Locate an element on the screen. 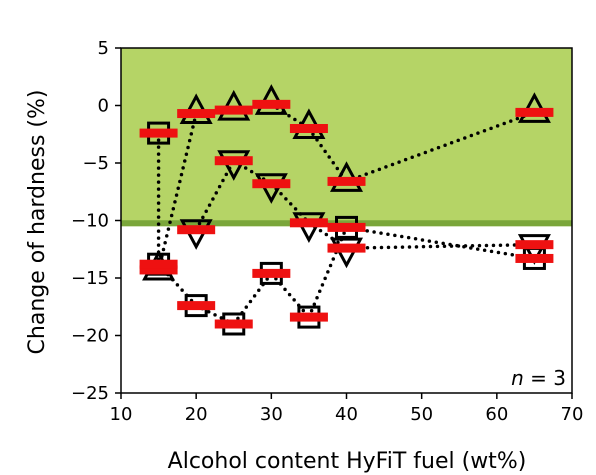  y-tick-label: −5 is located at coordinates (95, 163).